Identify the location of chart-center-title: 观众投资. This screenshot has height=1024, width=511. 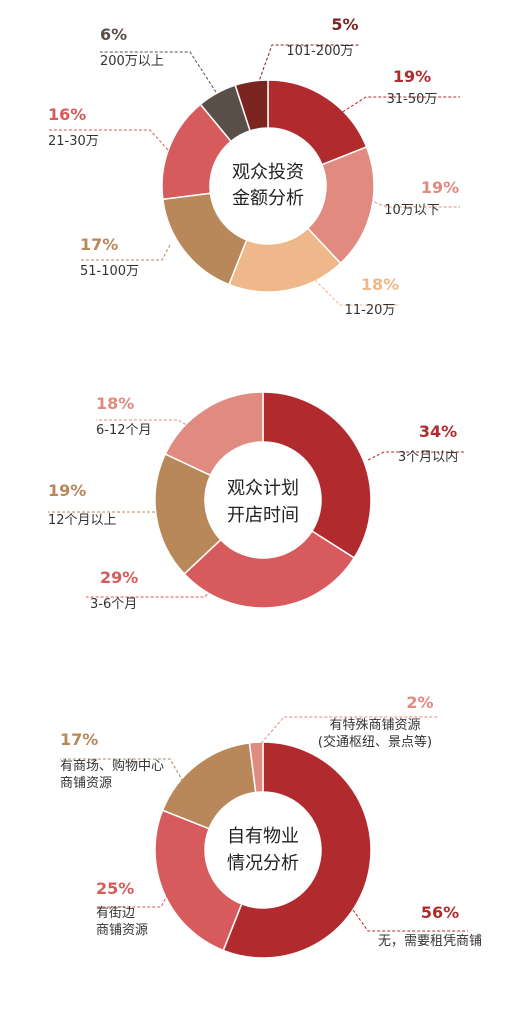
(268, 172).